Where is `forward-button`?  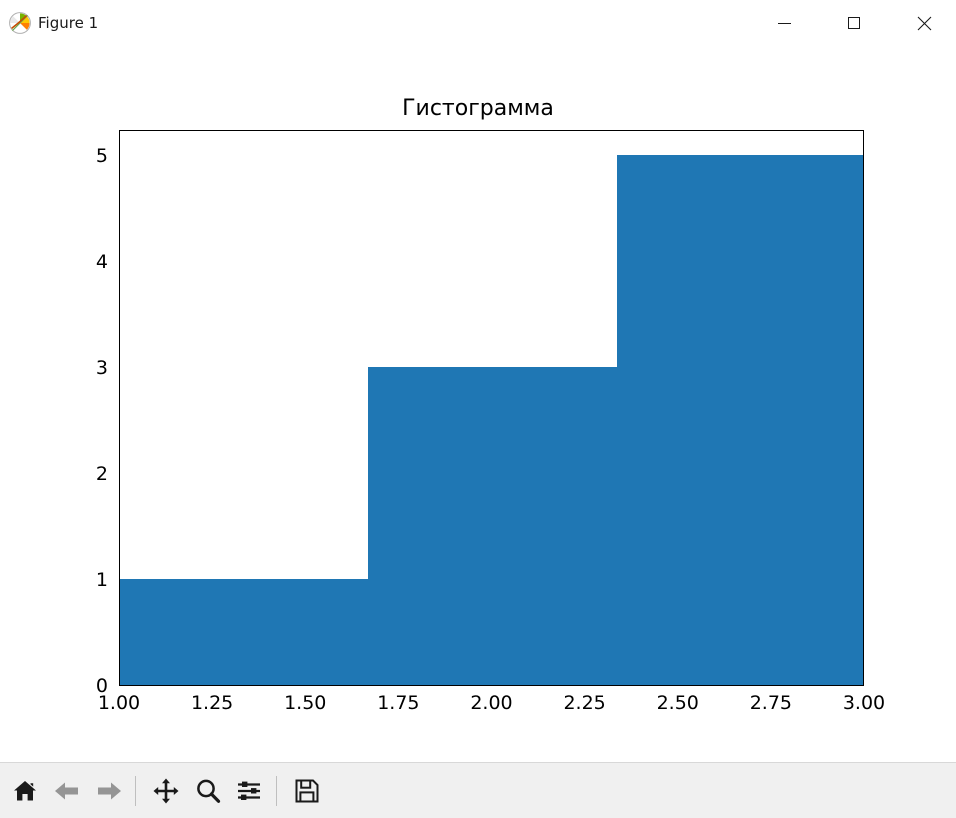 forward-button is located at coordinates (109, 791).